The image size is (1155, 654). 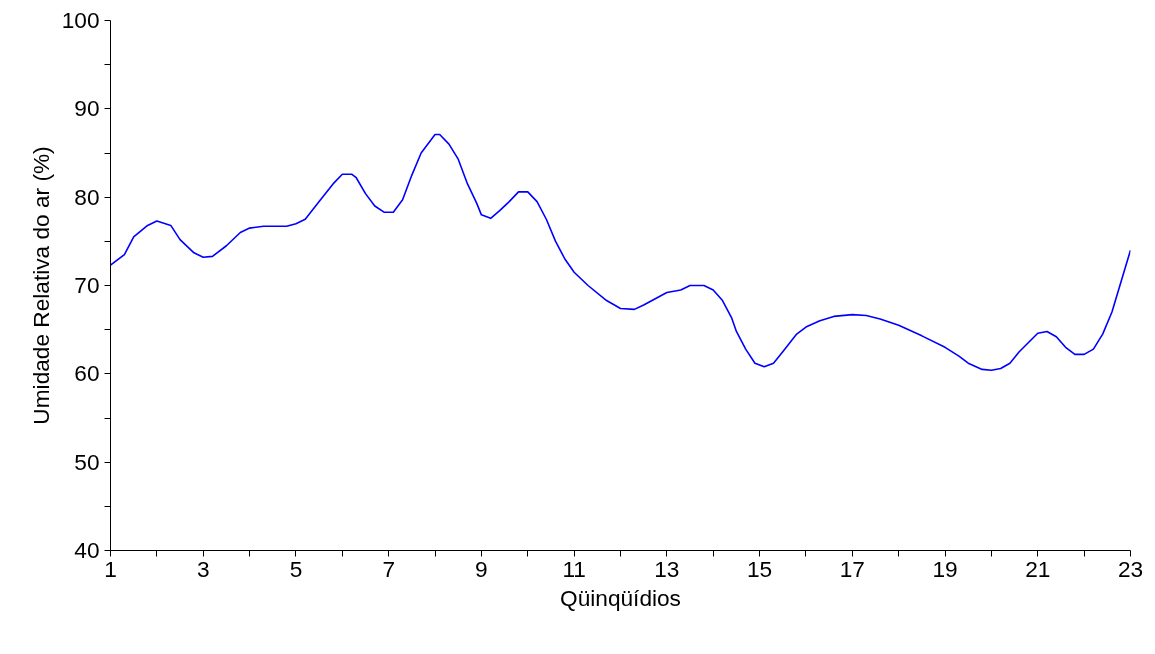 I want to click on y-axis-title: Umidade Relativa do ar (%), so click(x=40, y=285).